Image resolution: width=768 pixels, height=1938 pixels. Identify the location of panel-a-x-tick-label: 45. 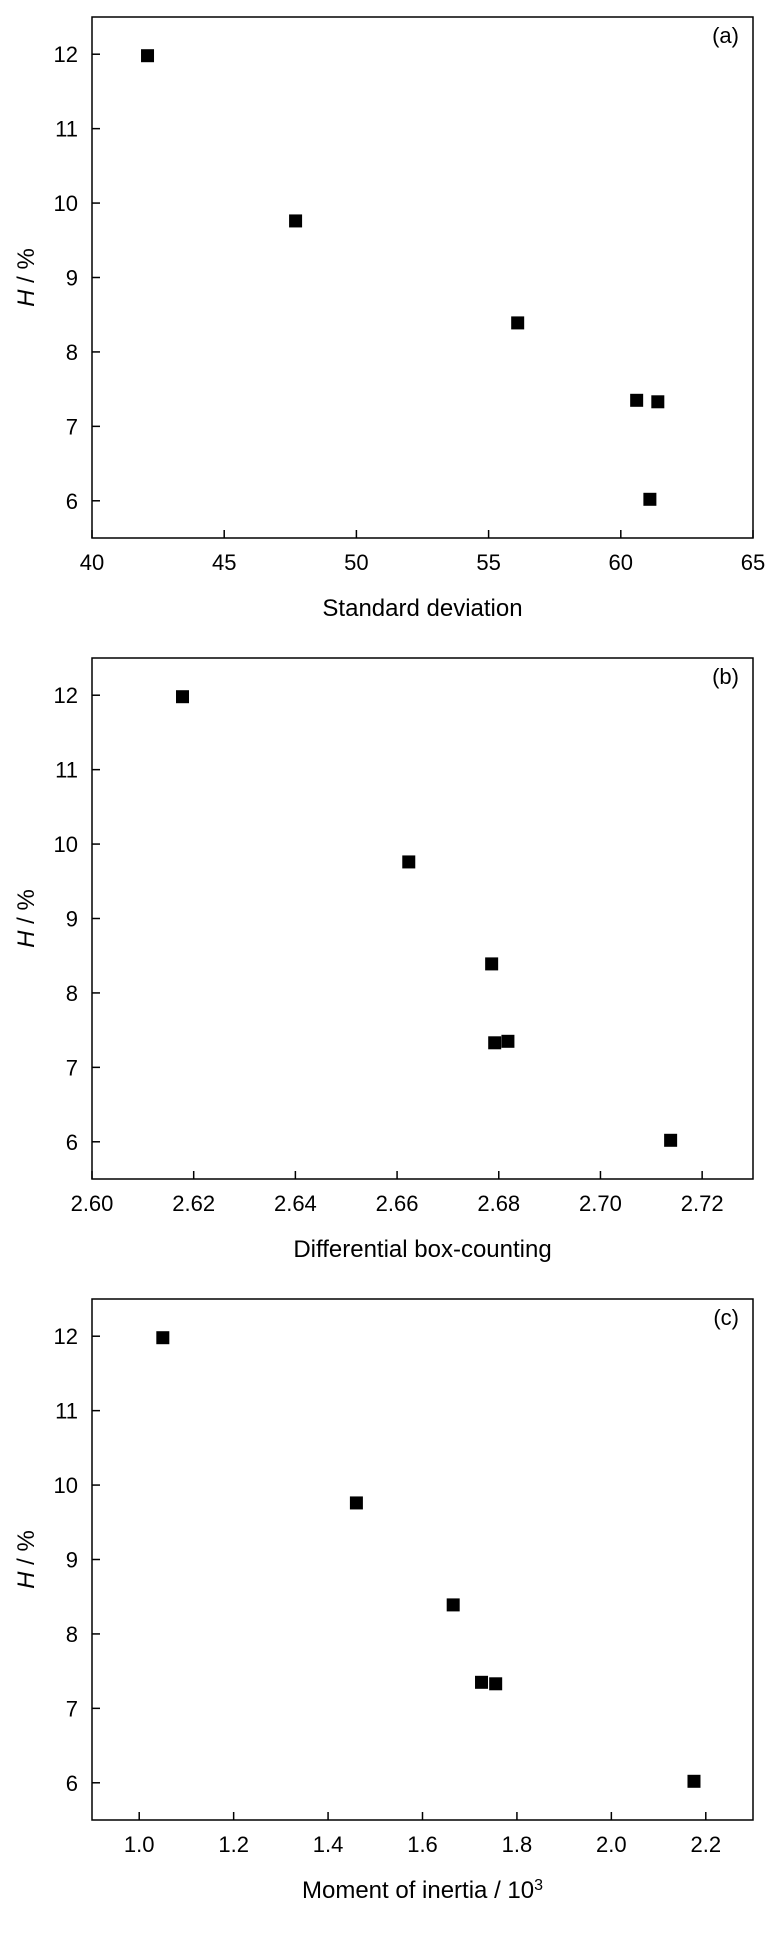
(224, 562).